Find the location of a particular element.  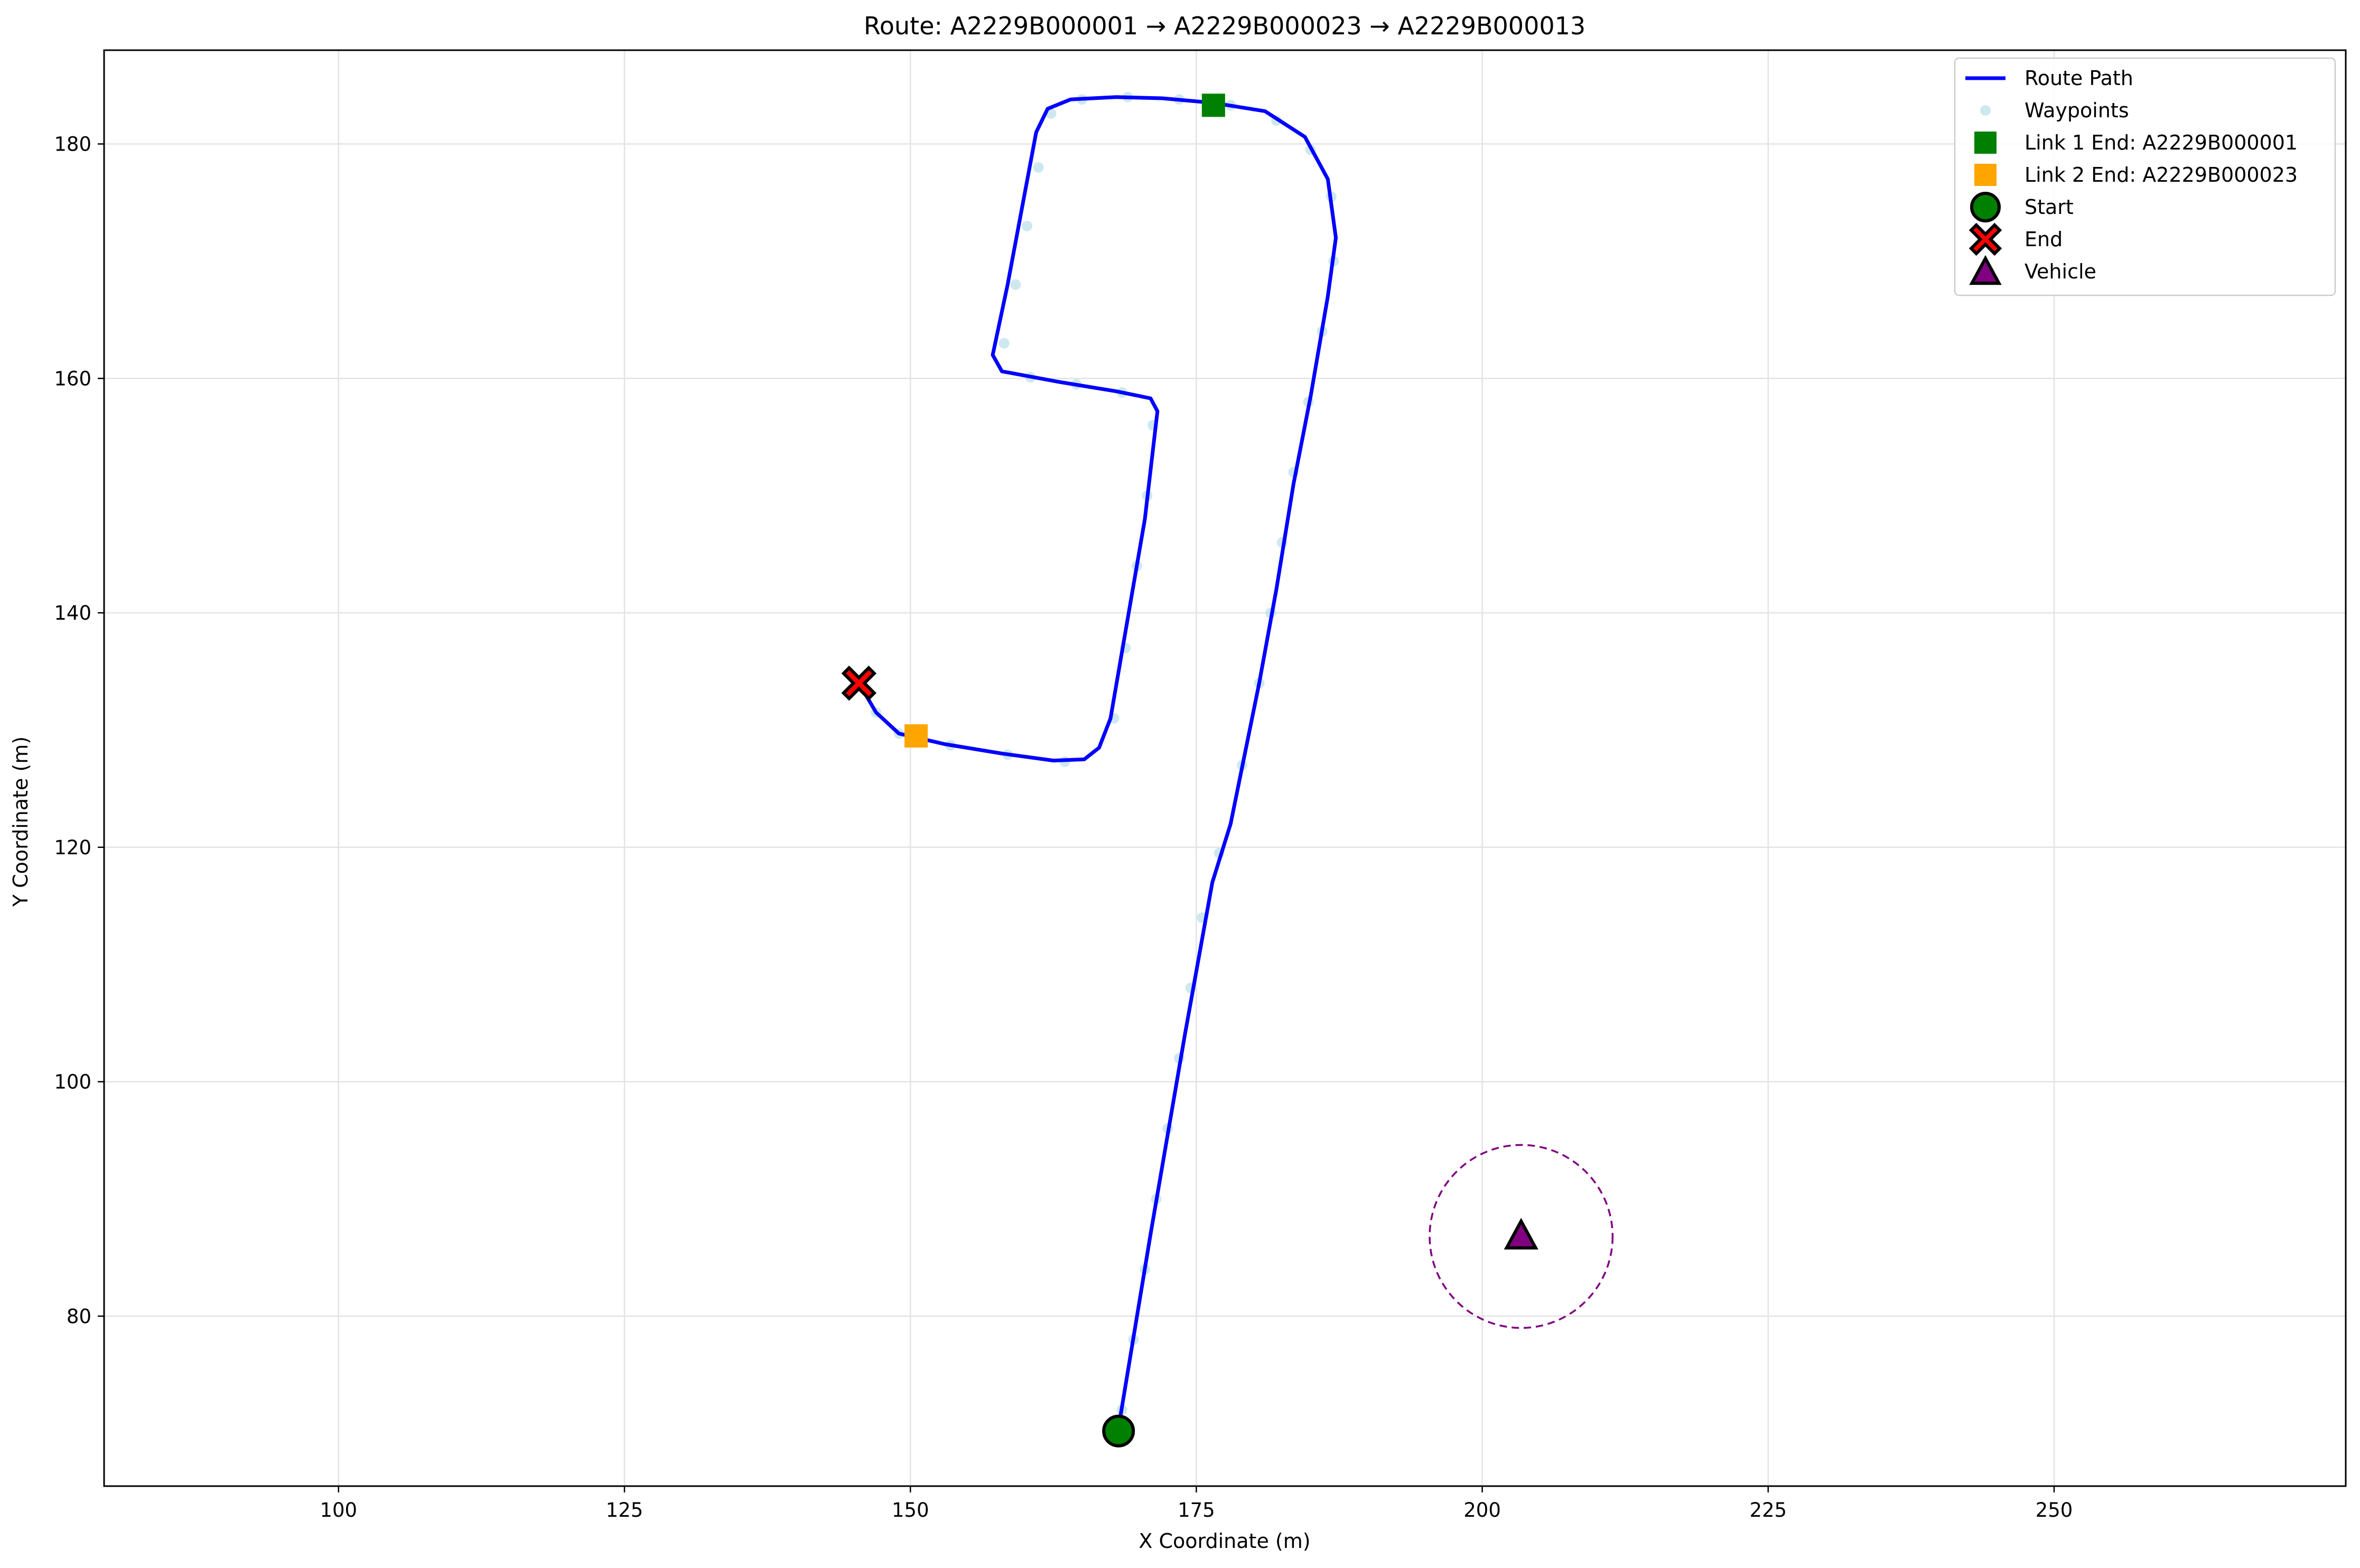

legend-entry-label: Link 2 End: A2229B000023 is located at coordinates (2161, 174).